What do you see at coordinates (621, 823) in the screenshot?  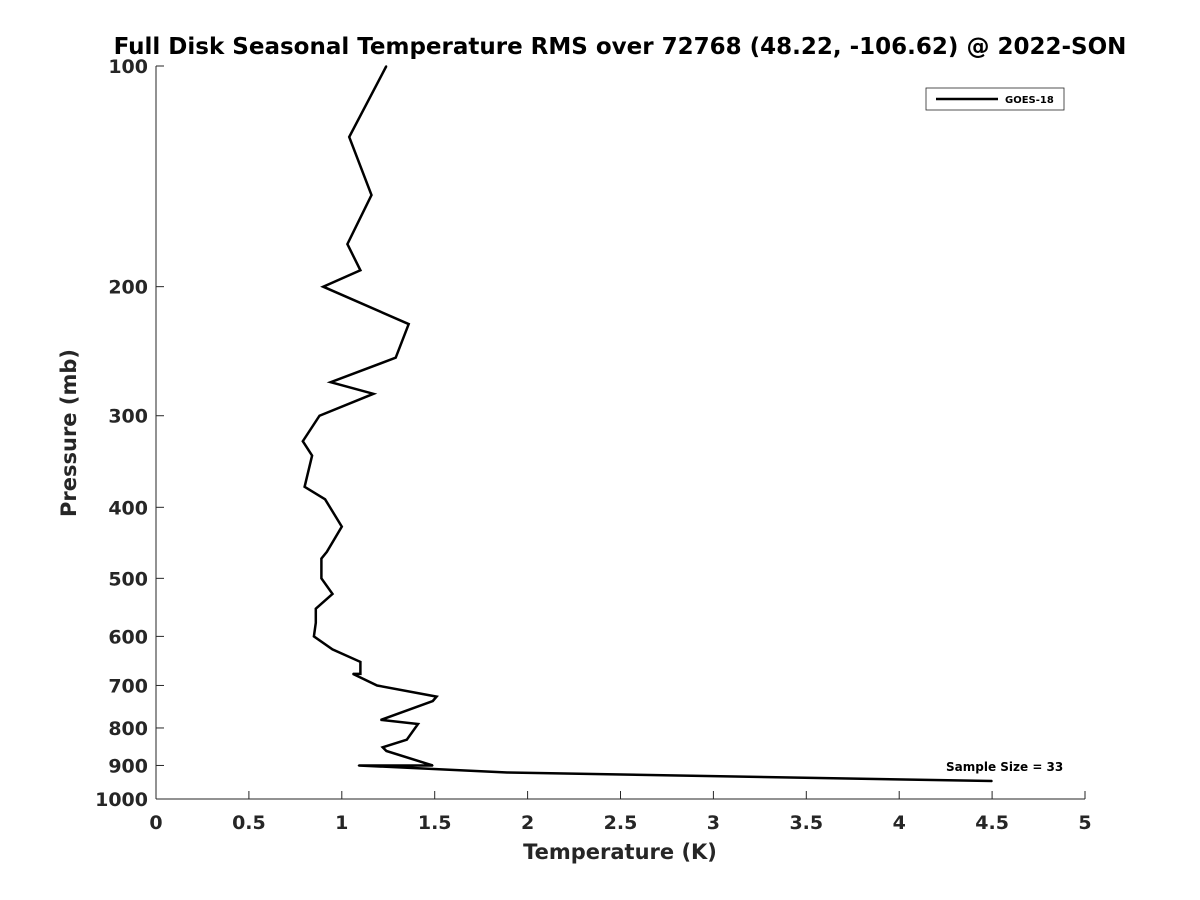 I see `x-tick-label: 2.5` at bounding box center [621, 823].